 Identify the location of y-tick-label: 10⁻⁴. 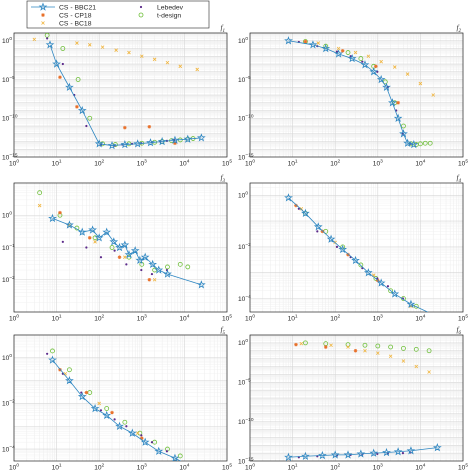
(244, 298).